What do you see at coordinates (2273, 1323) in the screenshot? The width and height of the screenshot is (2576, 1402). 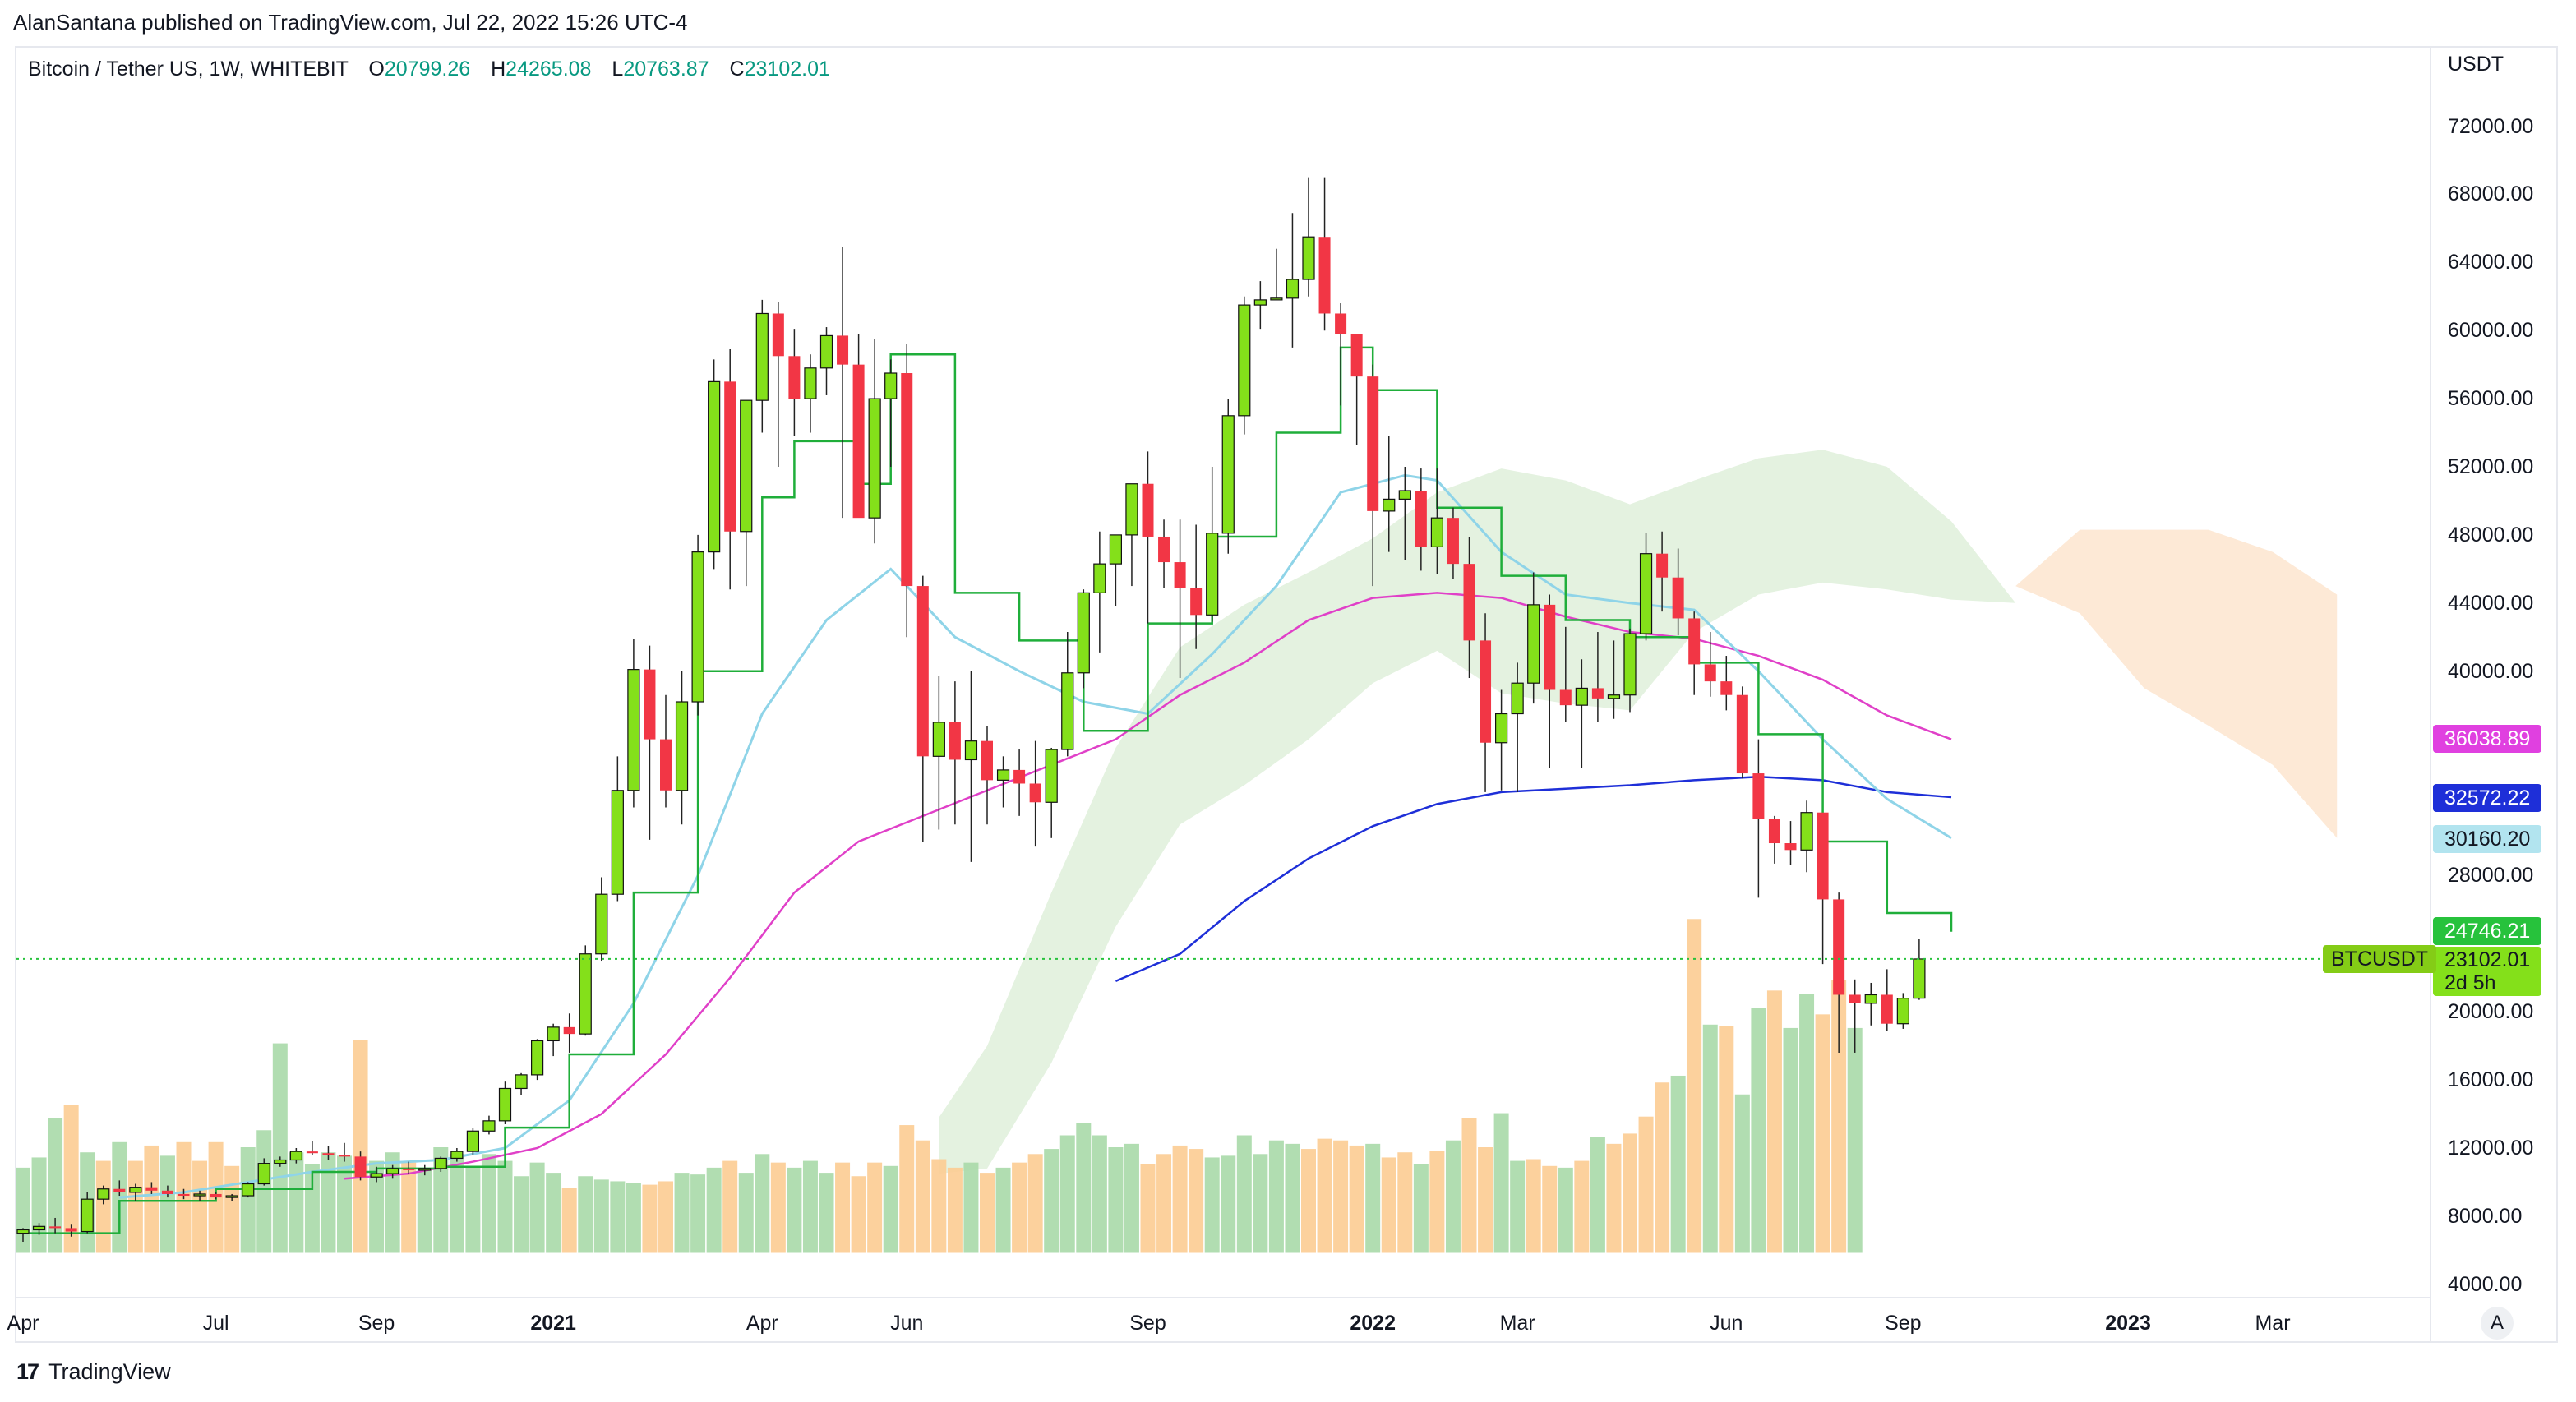 I see `time-tick-label: Mar` at bounding box center [2273, 1323].